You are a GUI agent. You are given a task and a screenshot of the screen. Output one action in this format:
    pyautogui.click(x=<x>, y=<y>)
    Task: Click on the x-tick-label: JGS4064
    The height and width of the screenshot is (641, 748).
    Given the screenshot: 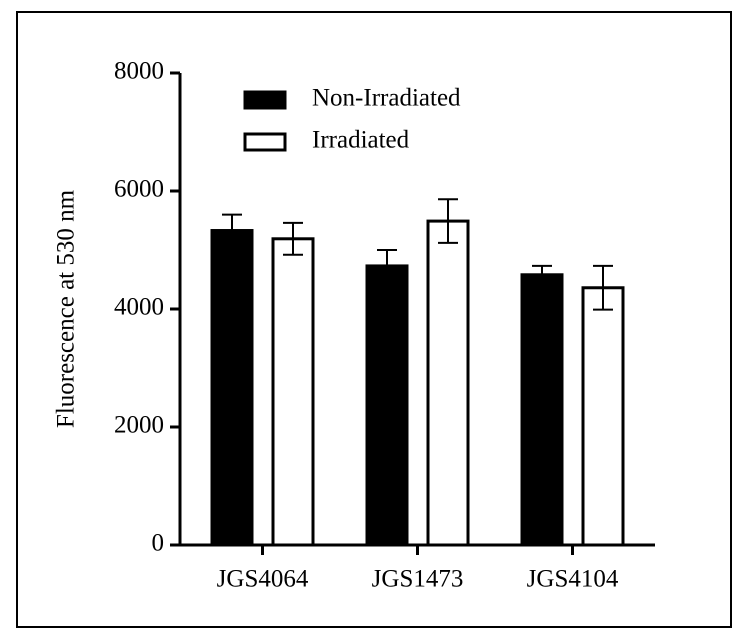 What is the action you would take?
    pyautogui.click(x=263, y=579)
    